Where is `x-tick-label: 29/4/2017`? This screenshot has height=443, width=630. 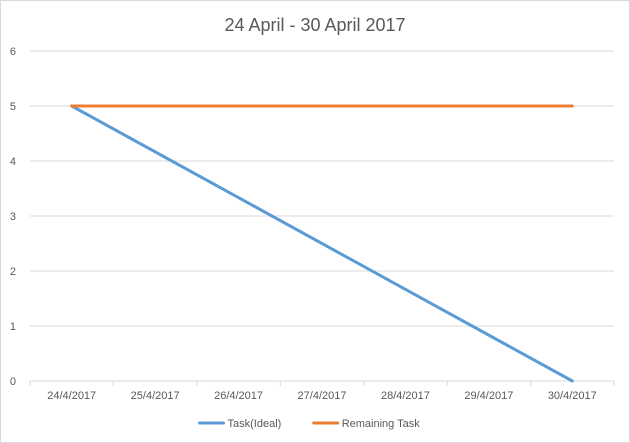
x-tick-label: 29/4/2017 is located at coordinates (488, 396).